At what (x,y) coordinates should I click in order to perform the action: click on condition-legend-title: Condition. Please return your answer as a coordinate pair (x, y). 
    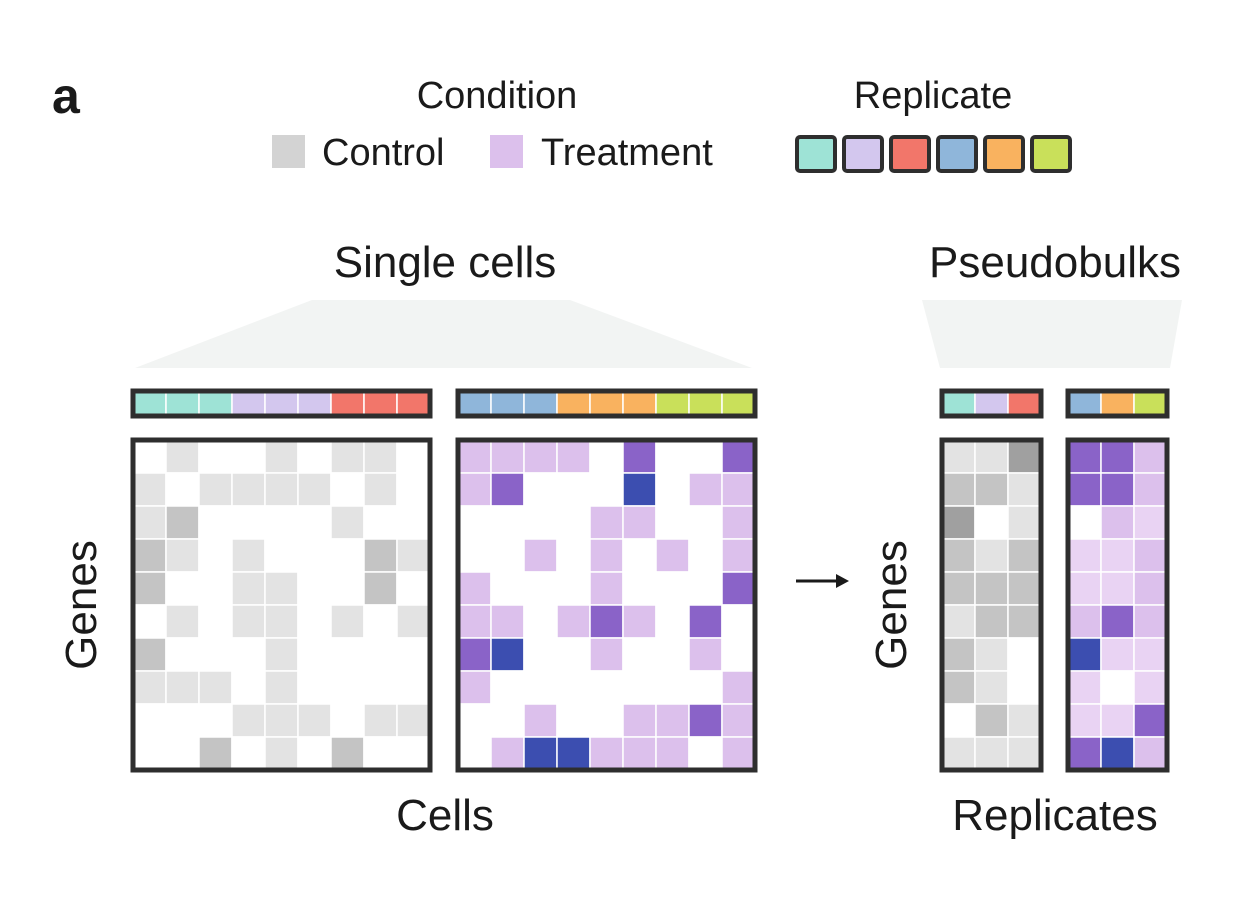
    Looking at the image, I should click on (497, 96).